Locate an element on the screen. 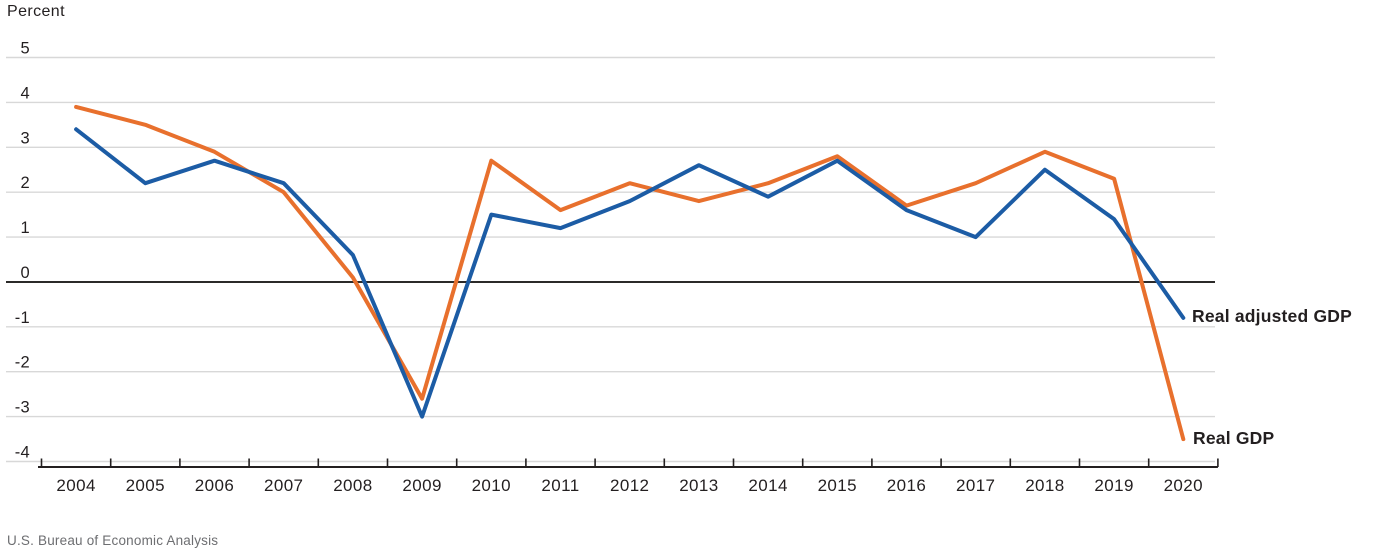 The height and width of the screenshot is (557, 1379). x-tick-label: 2005 is located at coordinates (145, 485).